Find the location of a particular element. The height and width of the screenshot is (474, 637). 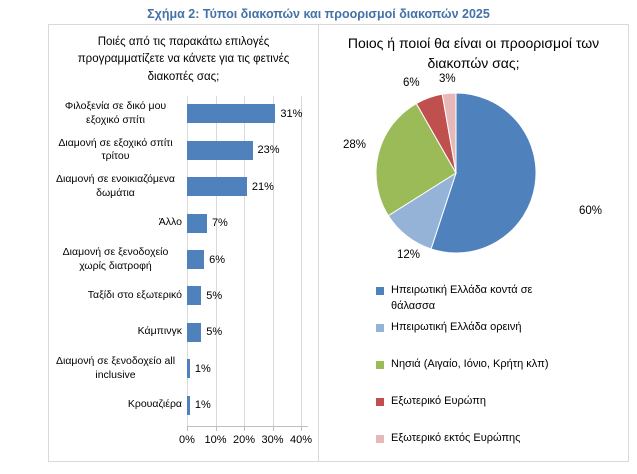

bar-row: Φιλοξενία σε δικό μου εξοχικό σπίτι 31% is located at coordinates (183, 114).